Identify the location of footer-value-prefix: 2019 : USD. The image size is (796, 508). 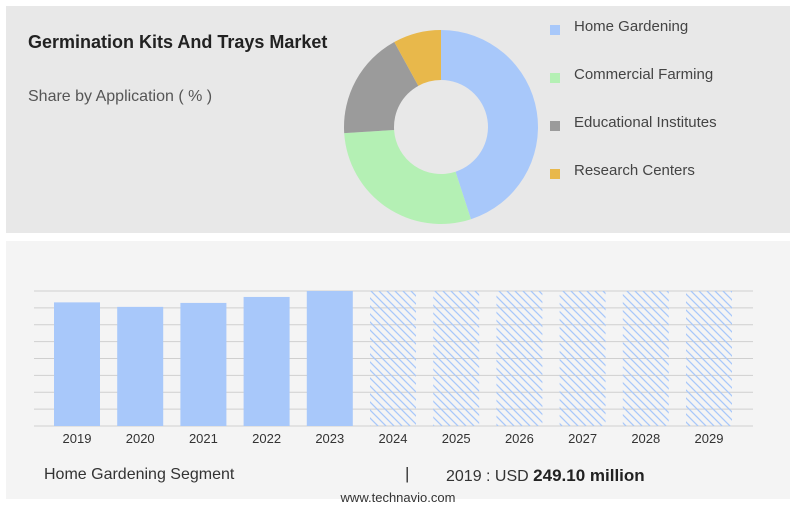
(487, 476).